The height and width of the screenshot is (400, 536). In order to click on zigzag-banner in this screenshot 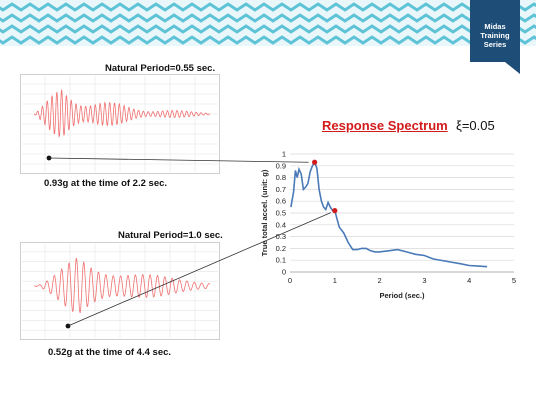, I will do `click(268, 23)`.